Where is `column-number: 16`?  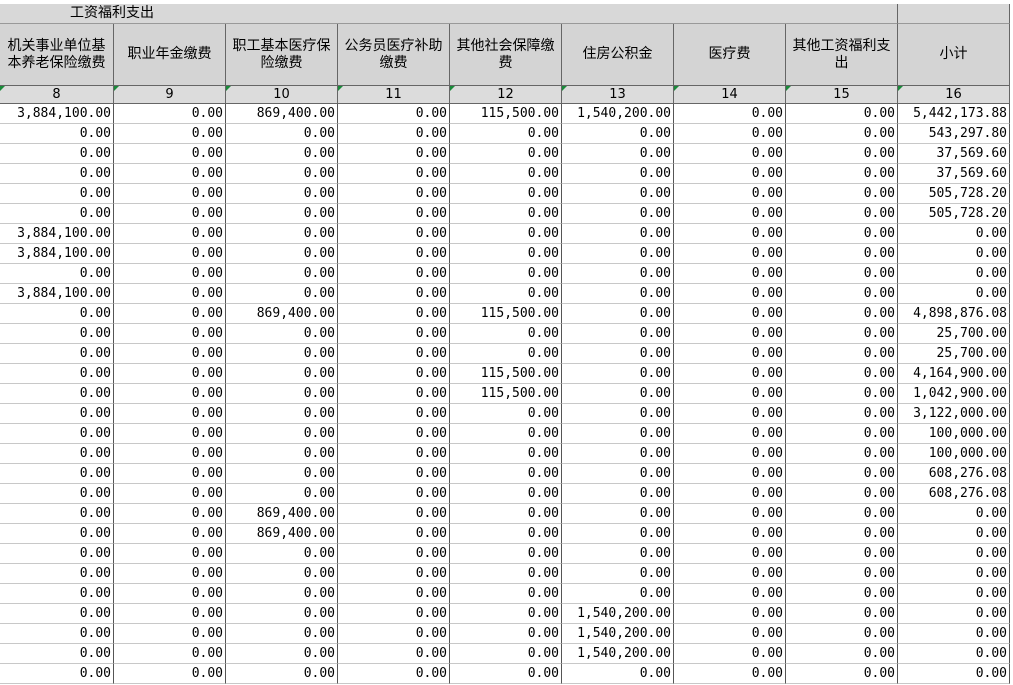
column-number: 16 is located at coordinates (954, 95).